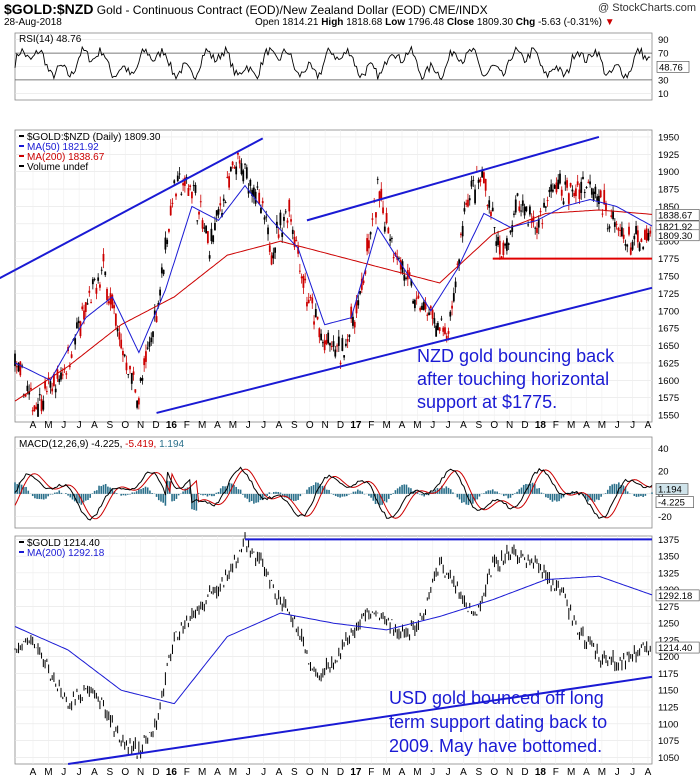  I want to click on rsi-title: RSI(14) 48.76, so click(50, 39).